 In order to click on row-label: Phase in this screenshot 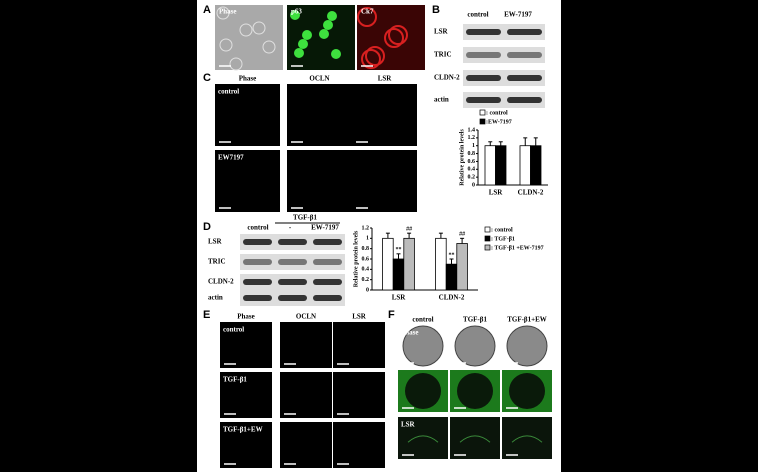, I will do `click(410, 333)`.